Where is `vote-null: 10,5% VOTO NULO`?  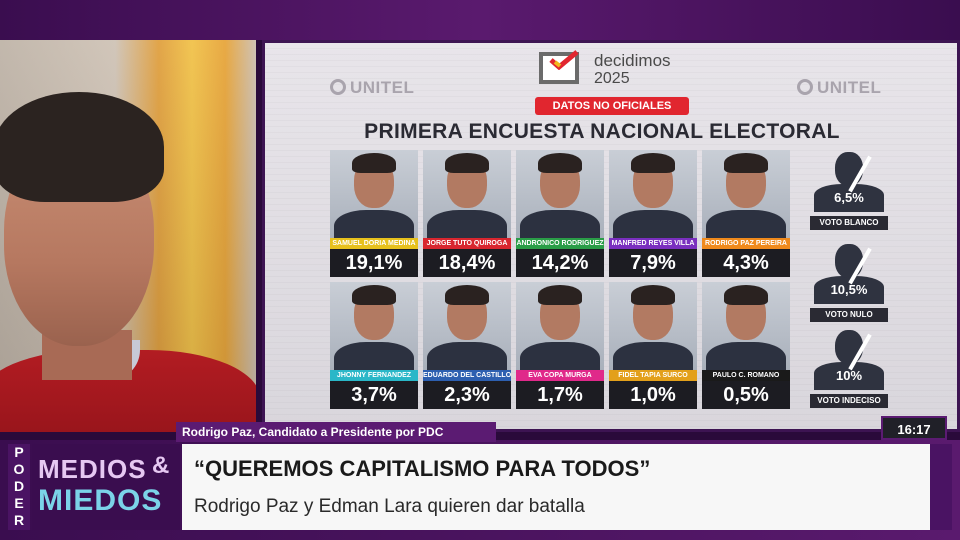
vote-null: 10,5% VOTO NULO is located at coordinates (849, 286).